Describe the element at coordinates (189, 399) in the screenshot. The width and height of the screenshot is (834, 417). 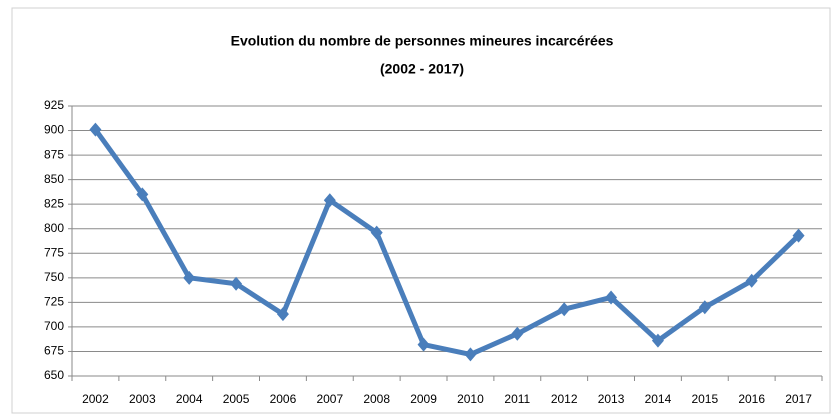
I see `x-tick-label: 2004` at that location.